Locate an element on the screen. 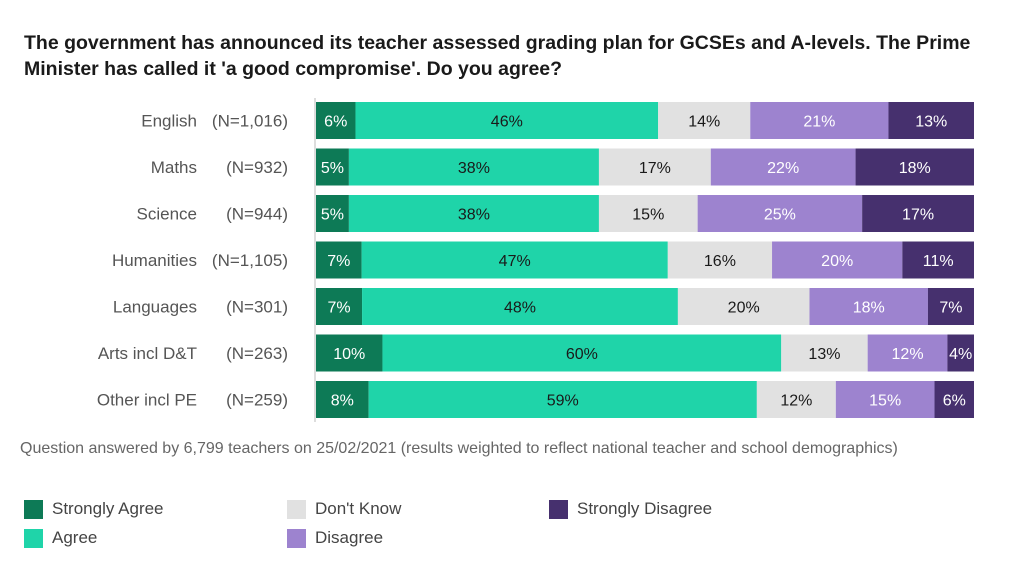  category-label-maths: Maths is located at coordinates (174, 167).